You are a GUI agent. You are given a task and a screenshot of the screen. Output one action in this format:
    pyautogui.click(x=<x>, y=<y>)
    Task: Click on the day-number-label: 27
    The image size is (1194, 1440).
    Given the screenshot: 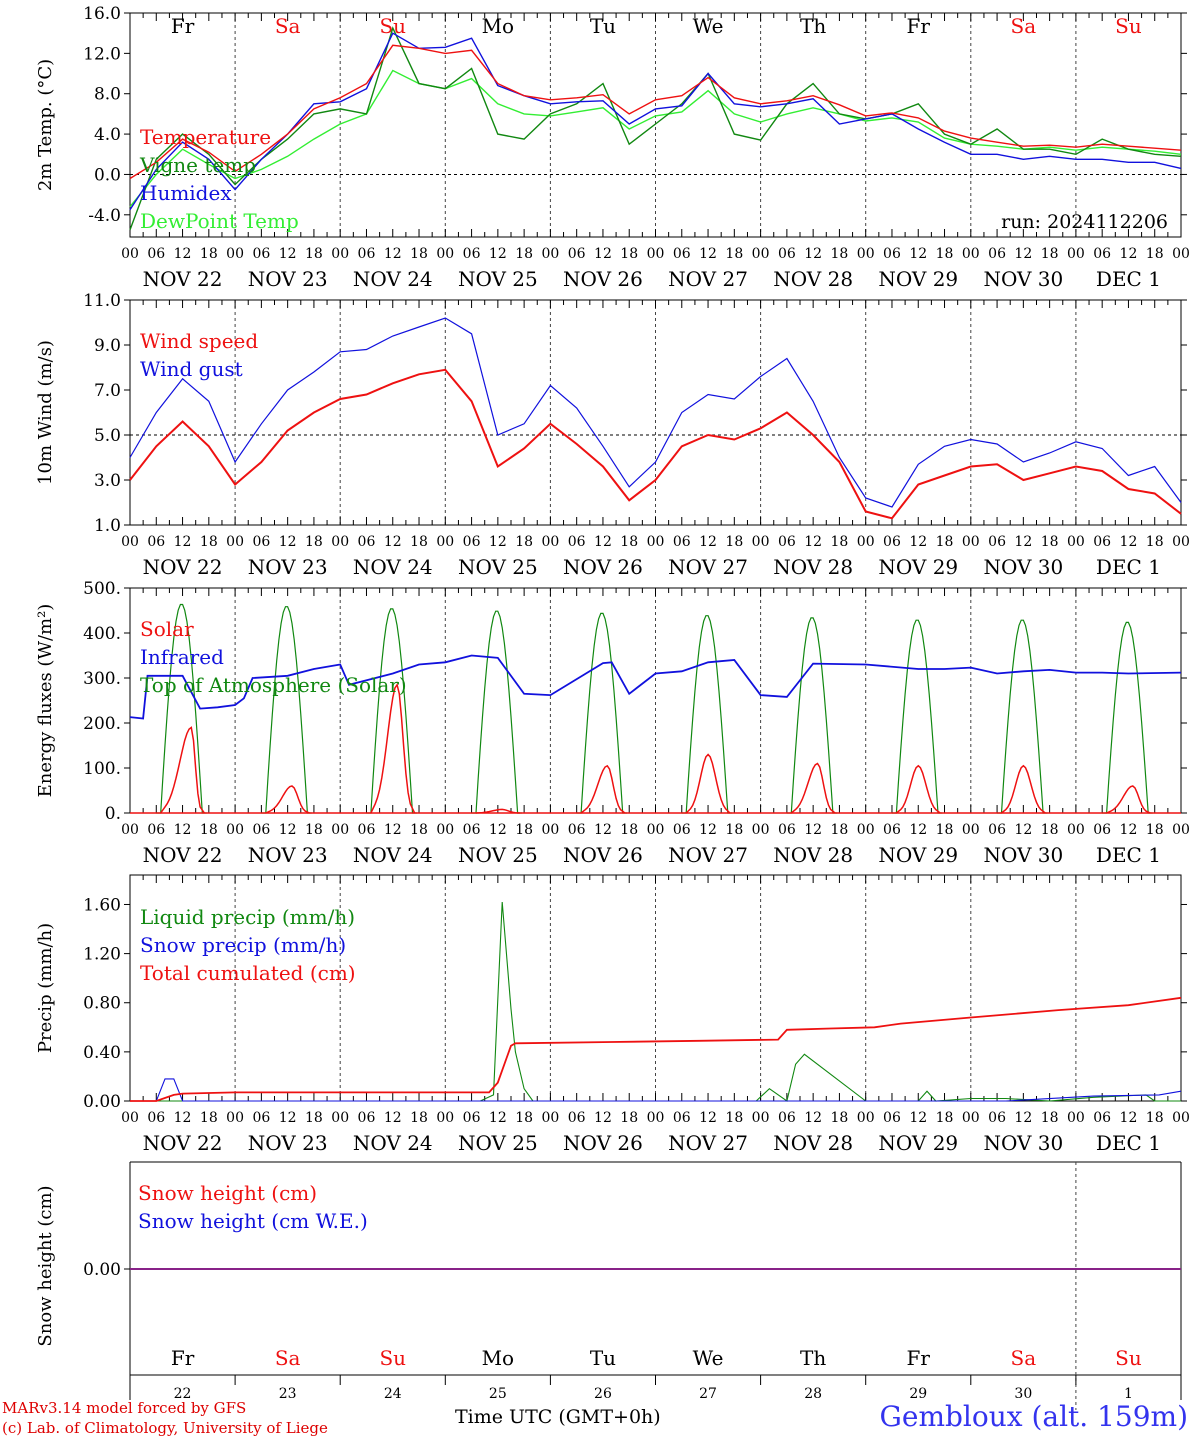 What is the action you would take?
    pyautogui.click(x=708, y=1394)
    